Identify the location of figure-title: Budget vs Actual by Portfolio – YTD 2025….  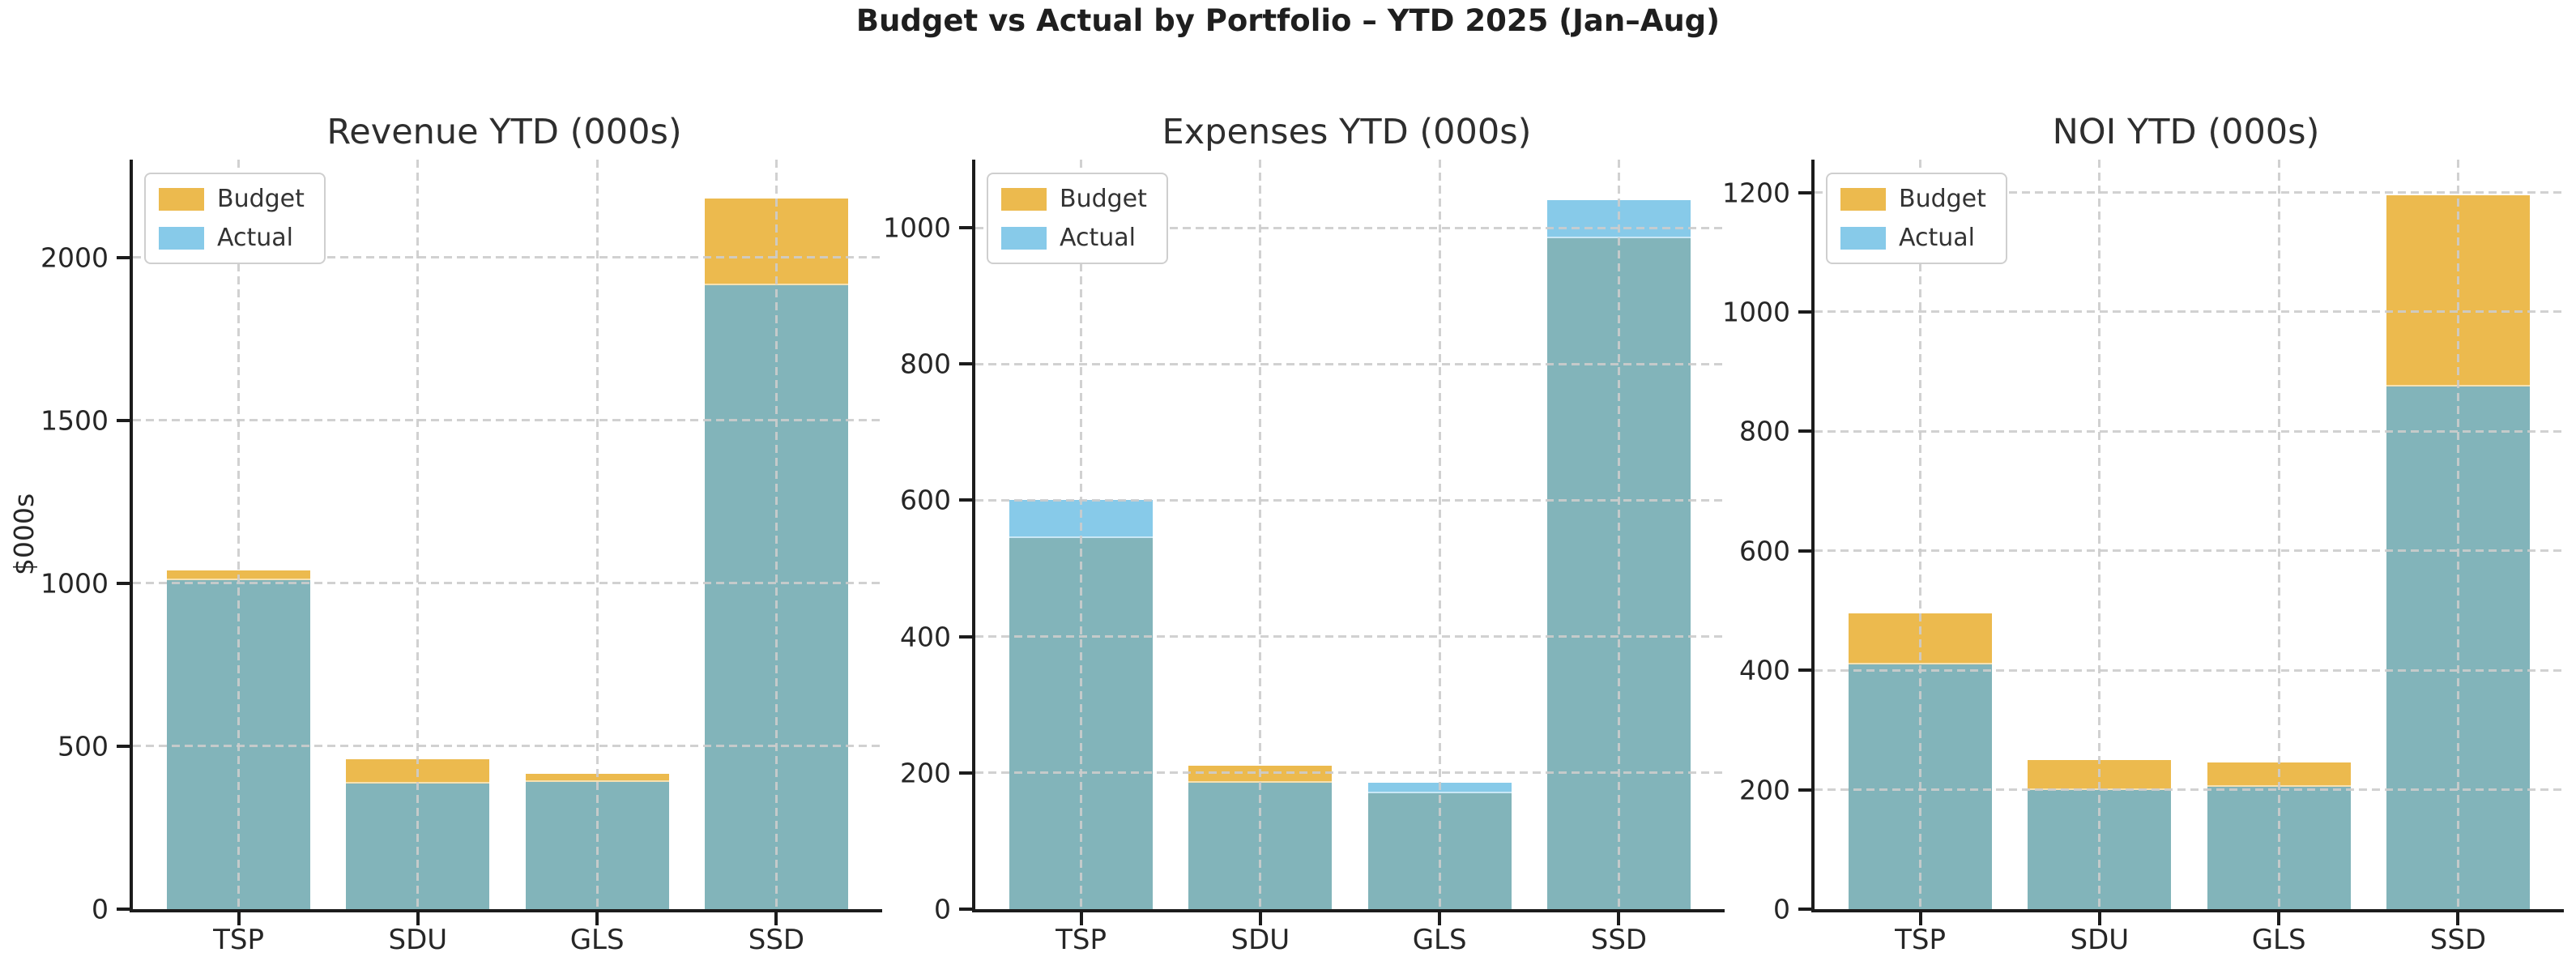
(1288, 20).